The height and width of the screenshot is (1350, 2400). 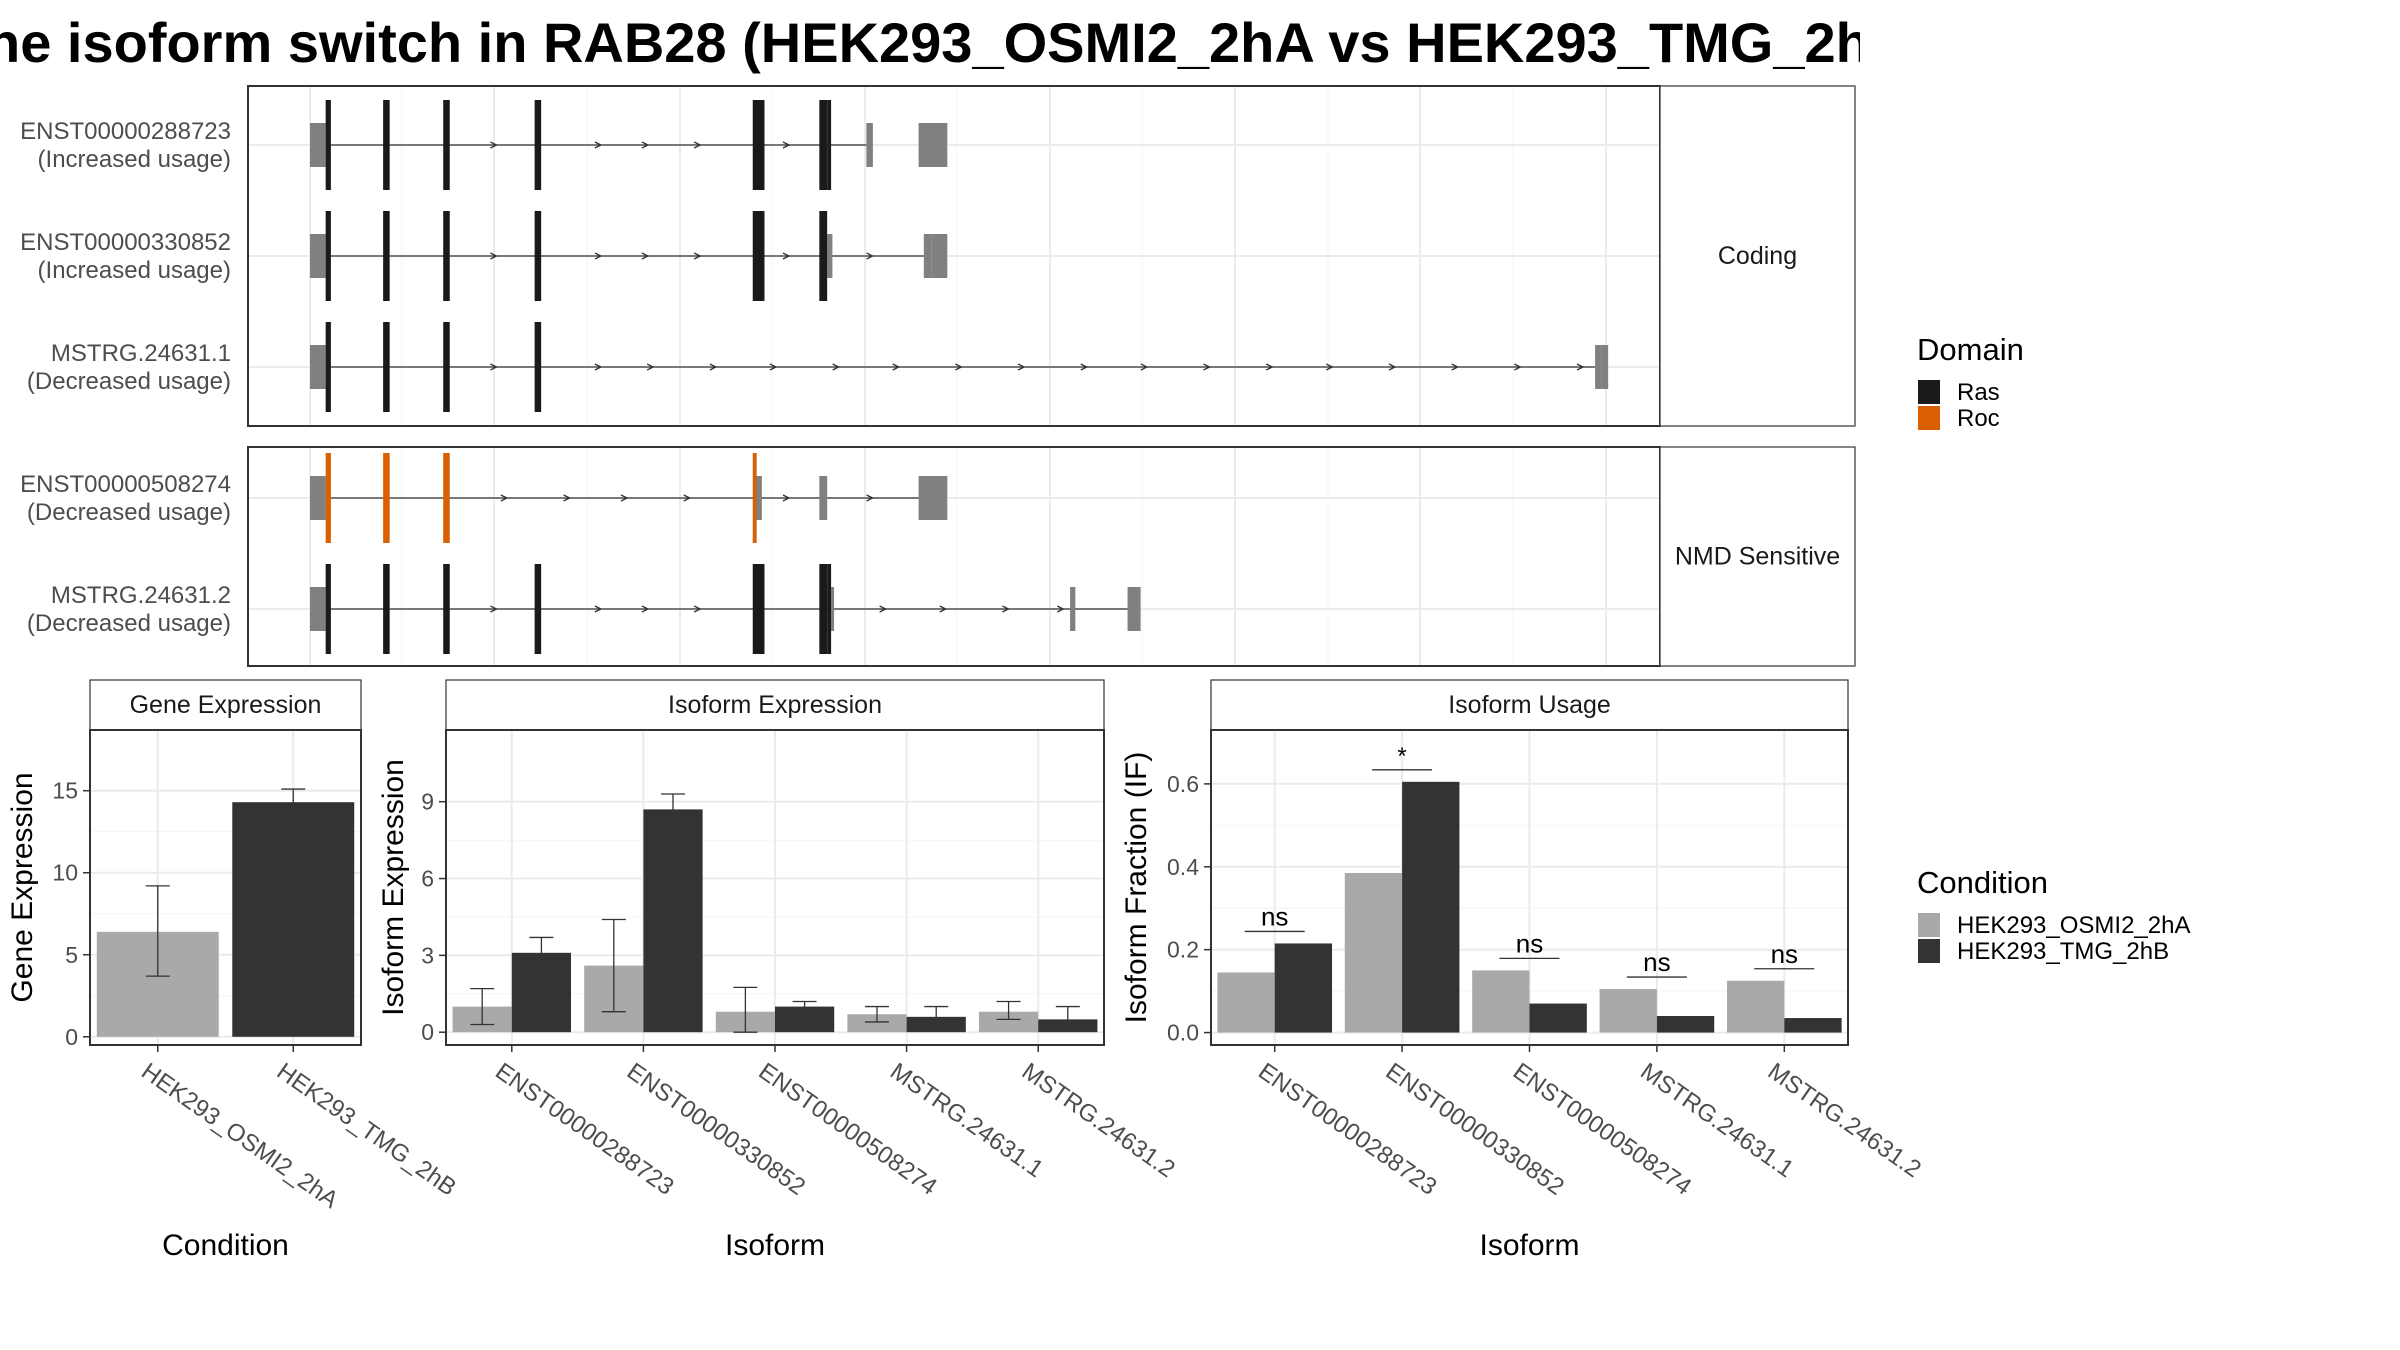 I want to click on y-tick-label: 6, so click(x=427, y=879).